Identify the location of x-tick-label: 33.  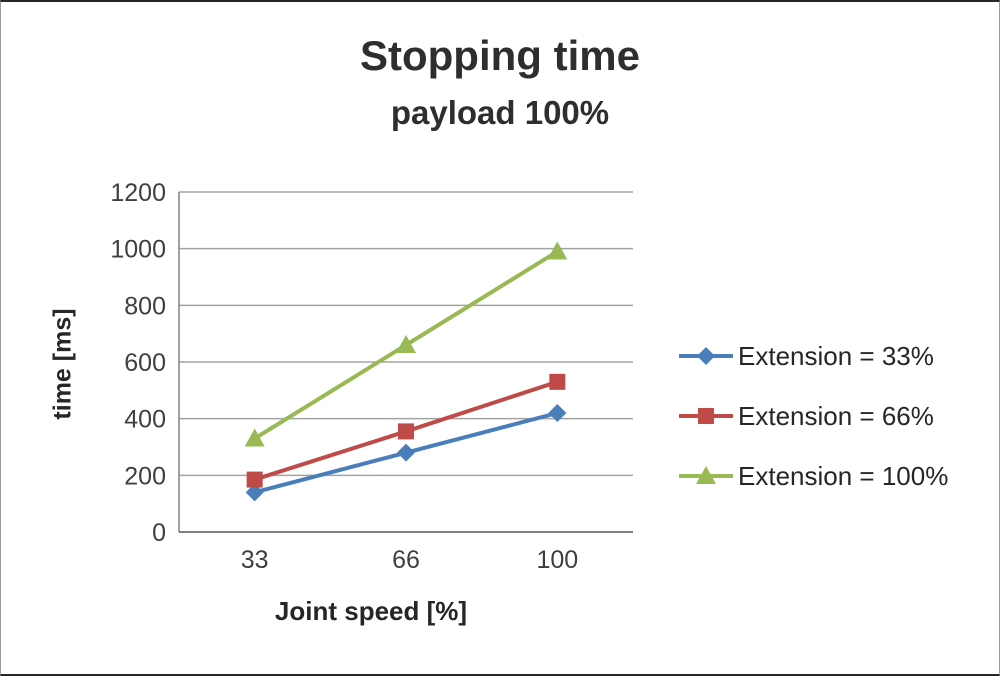
(255, 559).